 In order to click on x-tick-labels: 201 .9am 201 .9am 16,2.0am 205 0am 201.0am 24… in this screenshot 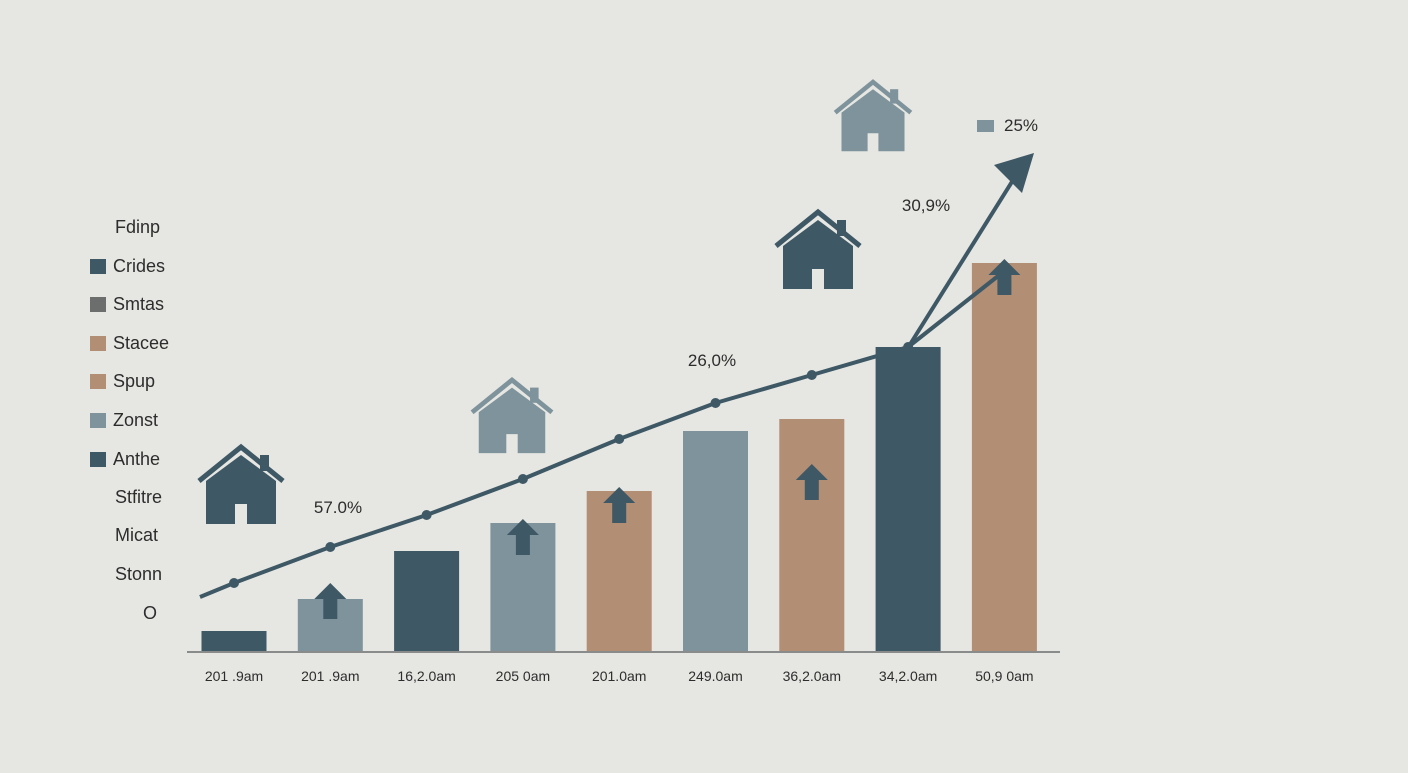, I will do `click(619, 676)`.